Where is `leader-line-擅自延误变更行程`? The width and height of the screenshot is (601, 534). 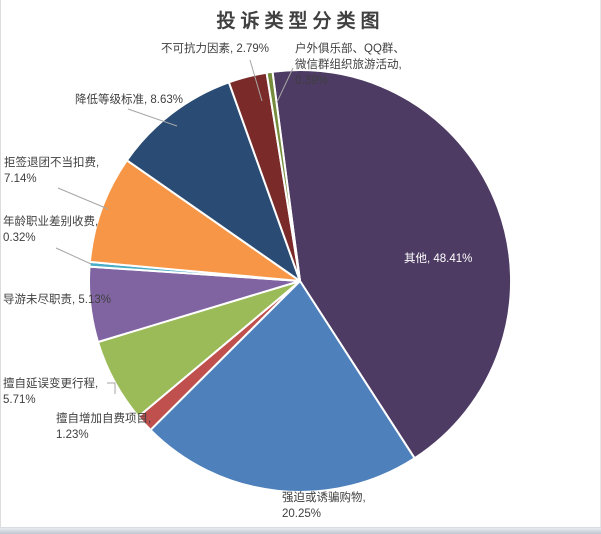 leader-line-擅自延误变更行程 is located at coordinates (111, 388).